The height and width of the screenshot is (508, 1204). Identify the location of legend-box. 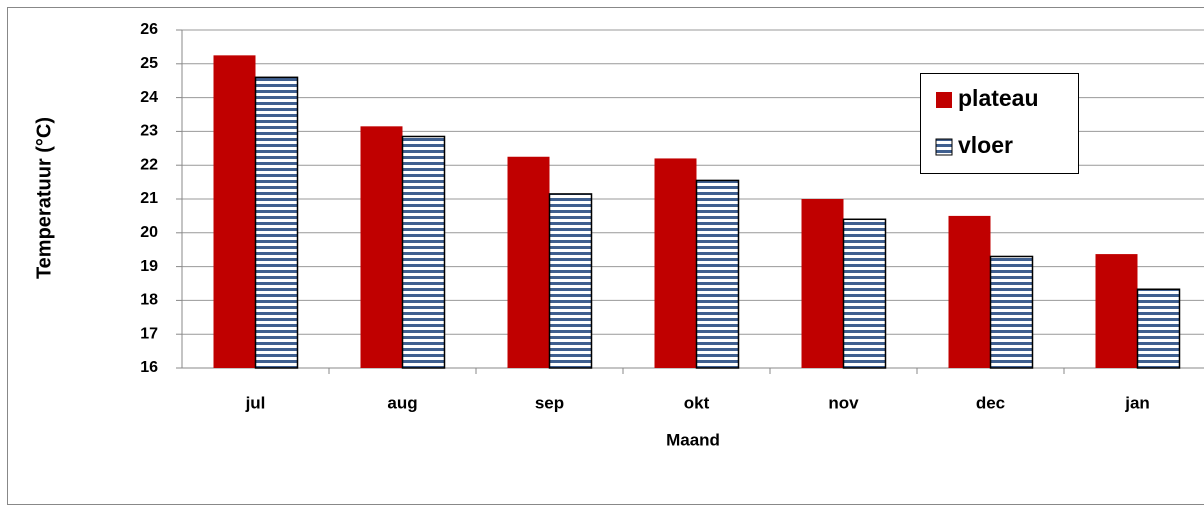
(999, 123).